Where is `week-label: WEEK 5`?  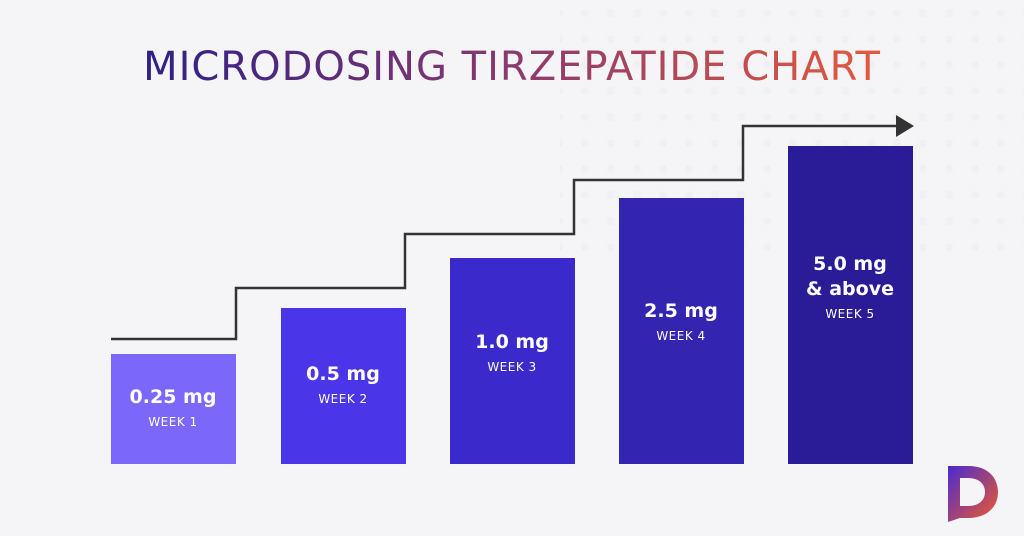
week-label: WEEK 5 is located at coordinates (849, 314).